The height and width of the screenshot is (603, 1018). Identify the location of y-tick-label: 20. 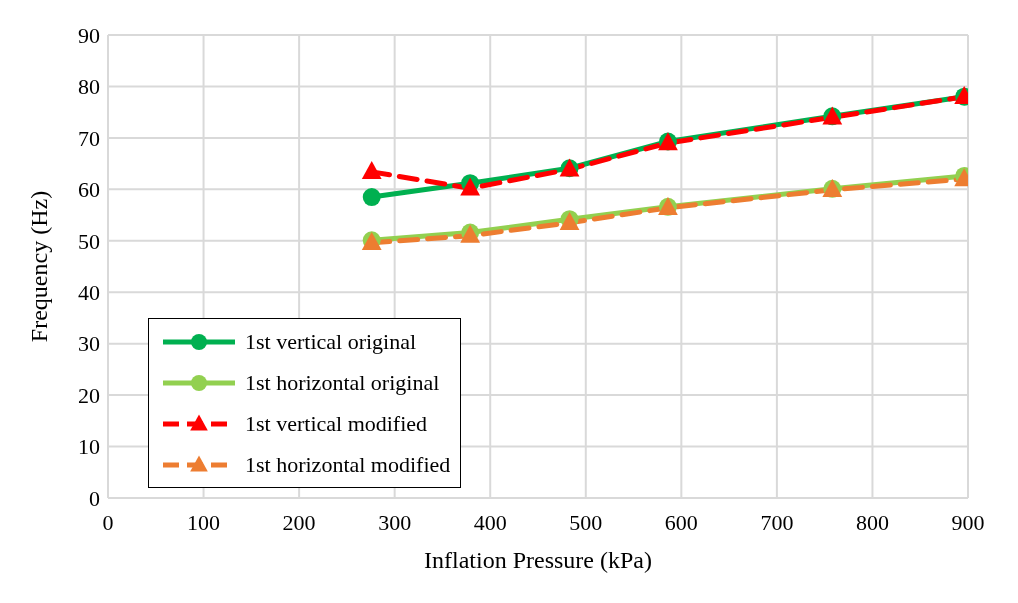
(89, 395).